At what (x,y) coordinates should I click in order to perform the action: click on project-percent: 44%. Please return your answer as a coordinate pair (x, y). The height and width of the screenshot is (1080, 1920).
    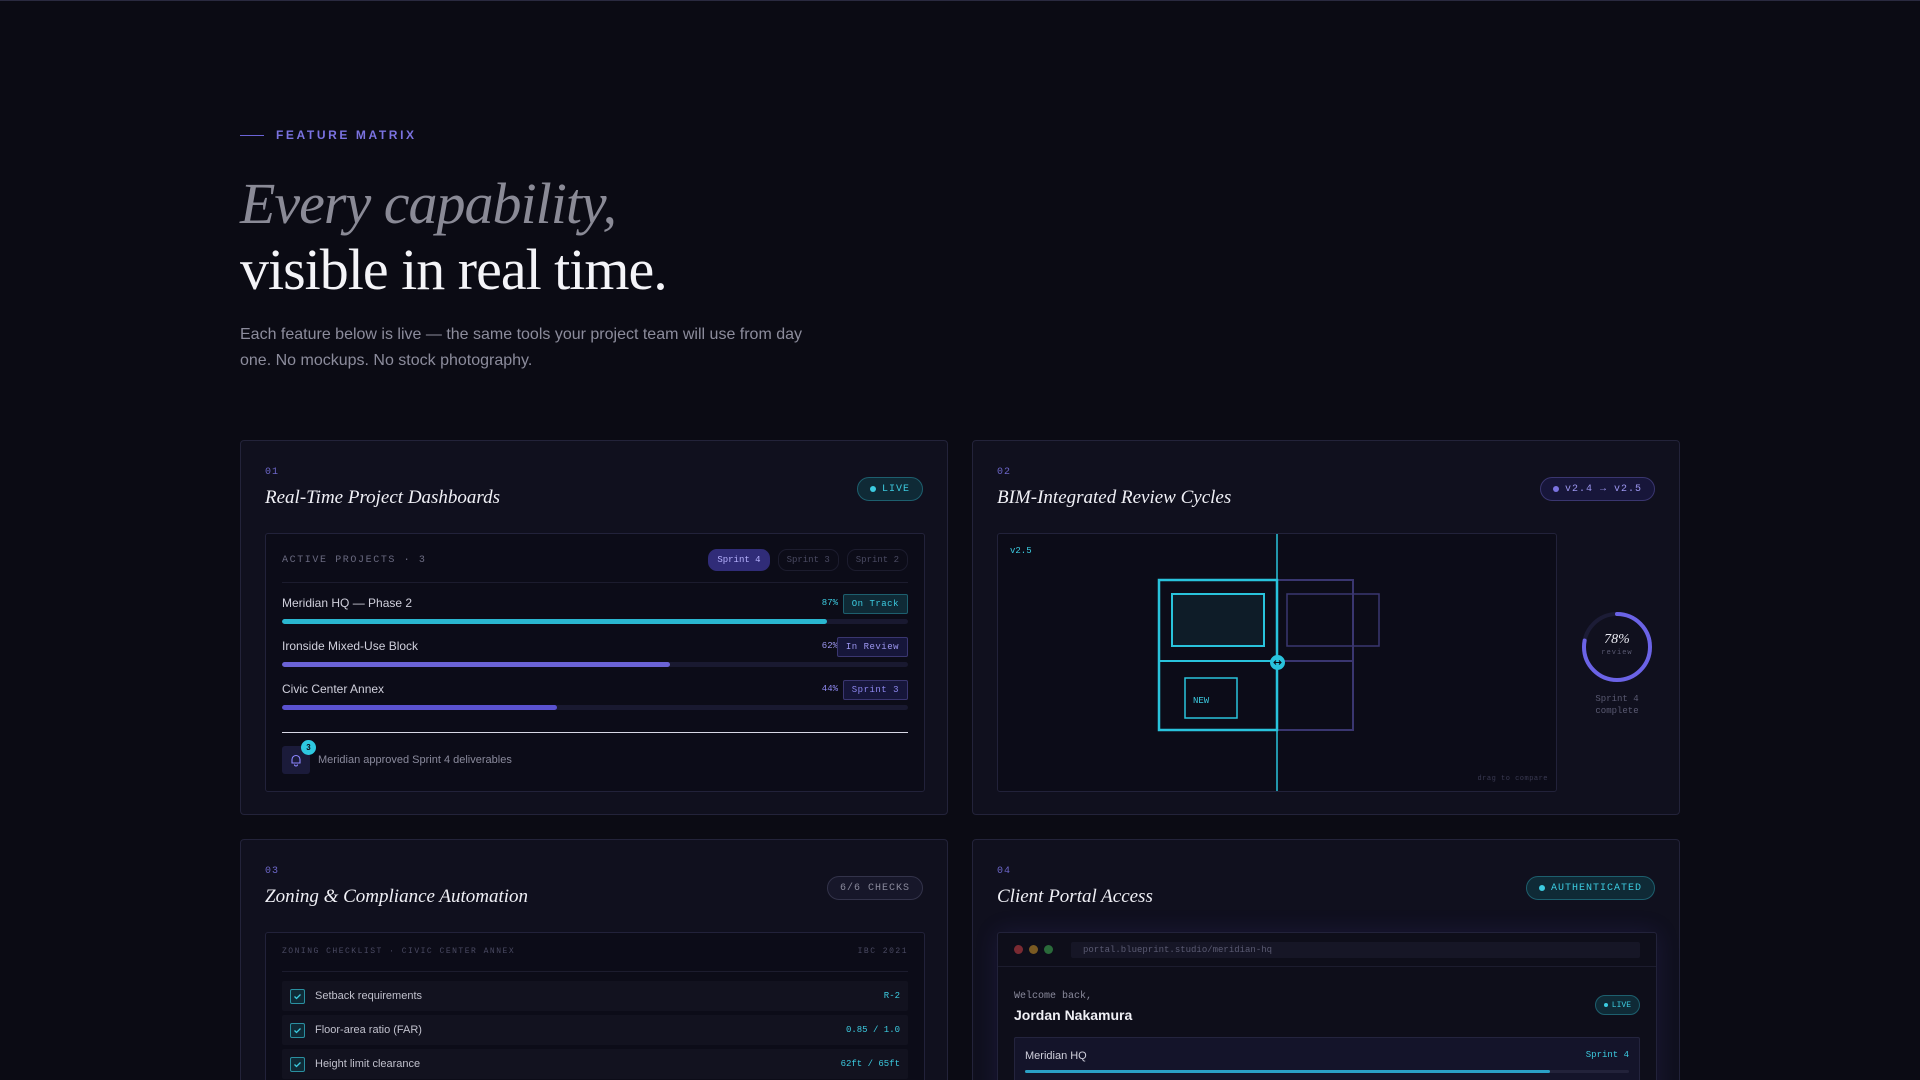
    Looking at the image, I should click on (829, 689).